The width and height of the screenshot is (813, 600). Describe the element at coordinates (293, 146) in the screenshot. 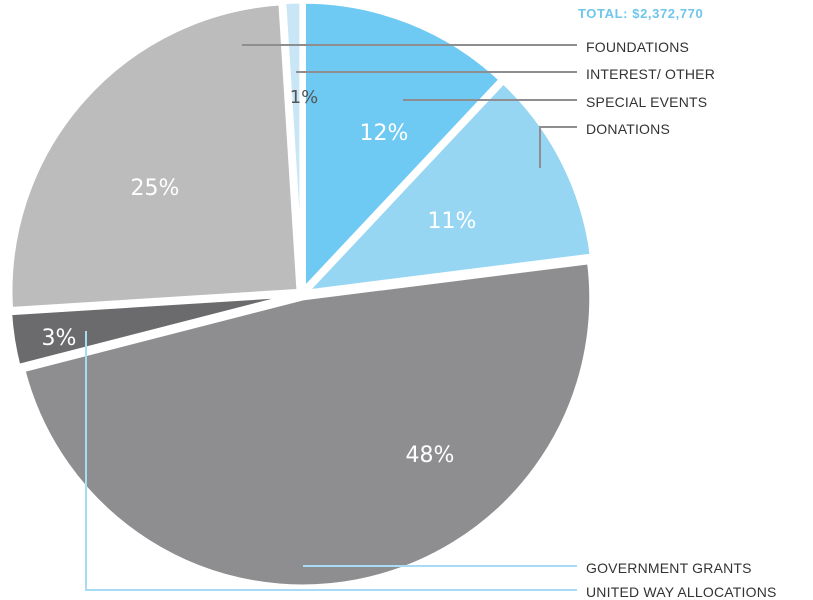

I see `slice-interest-other` at that location.